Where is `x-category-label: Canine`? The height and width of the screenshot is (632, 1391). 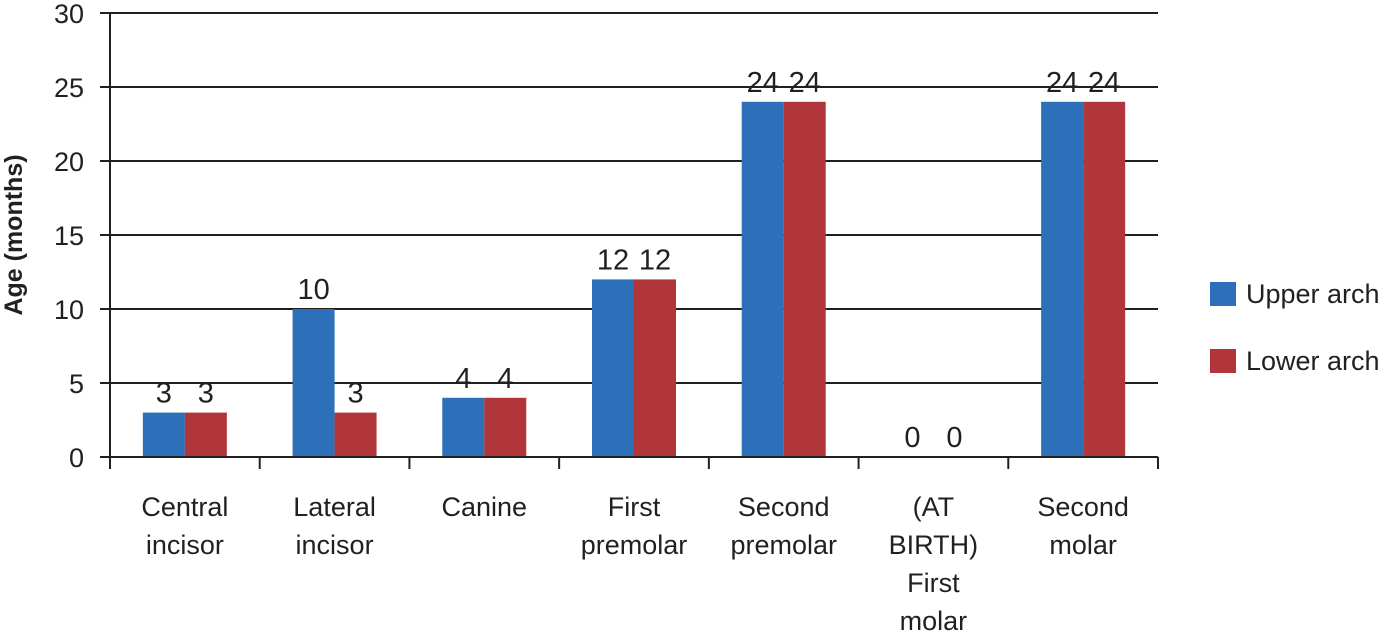
x-category-label: Canine is located at coordinates (485, 507).